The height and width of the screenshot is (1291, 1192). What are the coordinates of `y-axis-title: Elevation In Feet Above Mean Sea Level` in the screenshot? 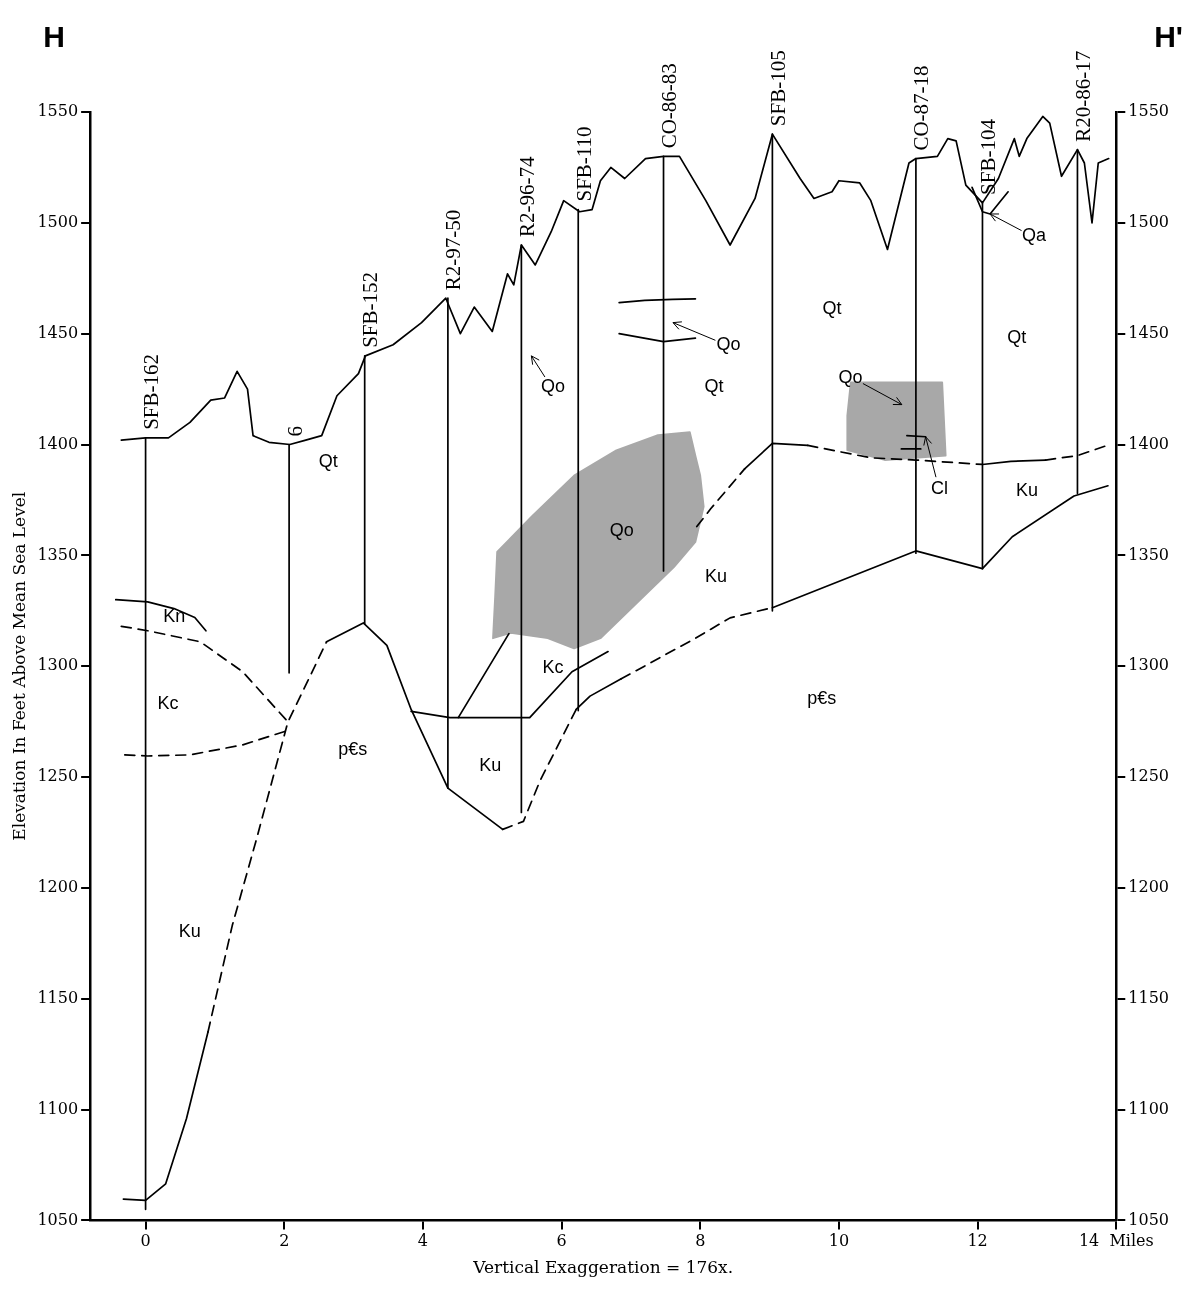 It's located at (18, 666).